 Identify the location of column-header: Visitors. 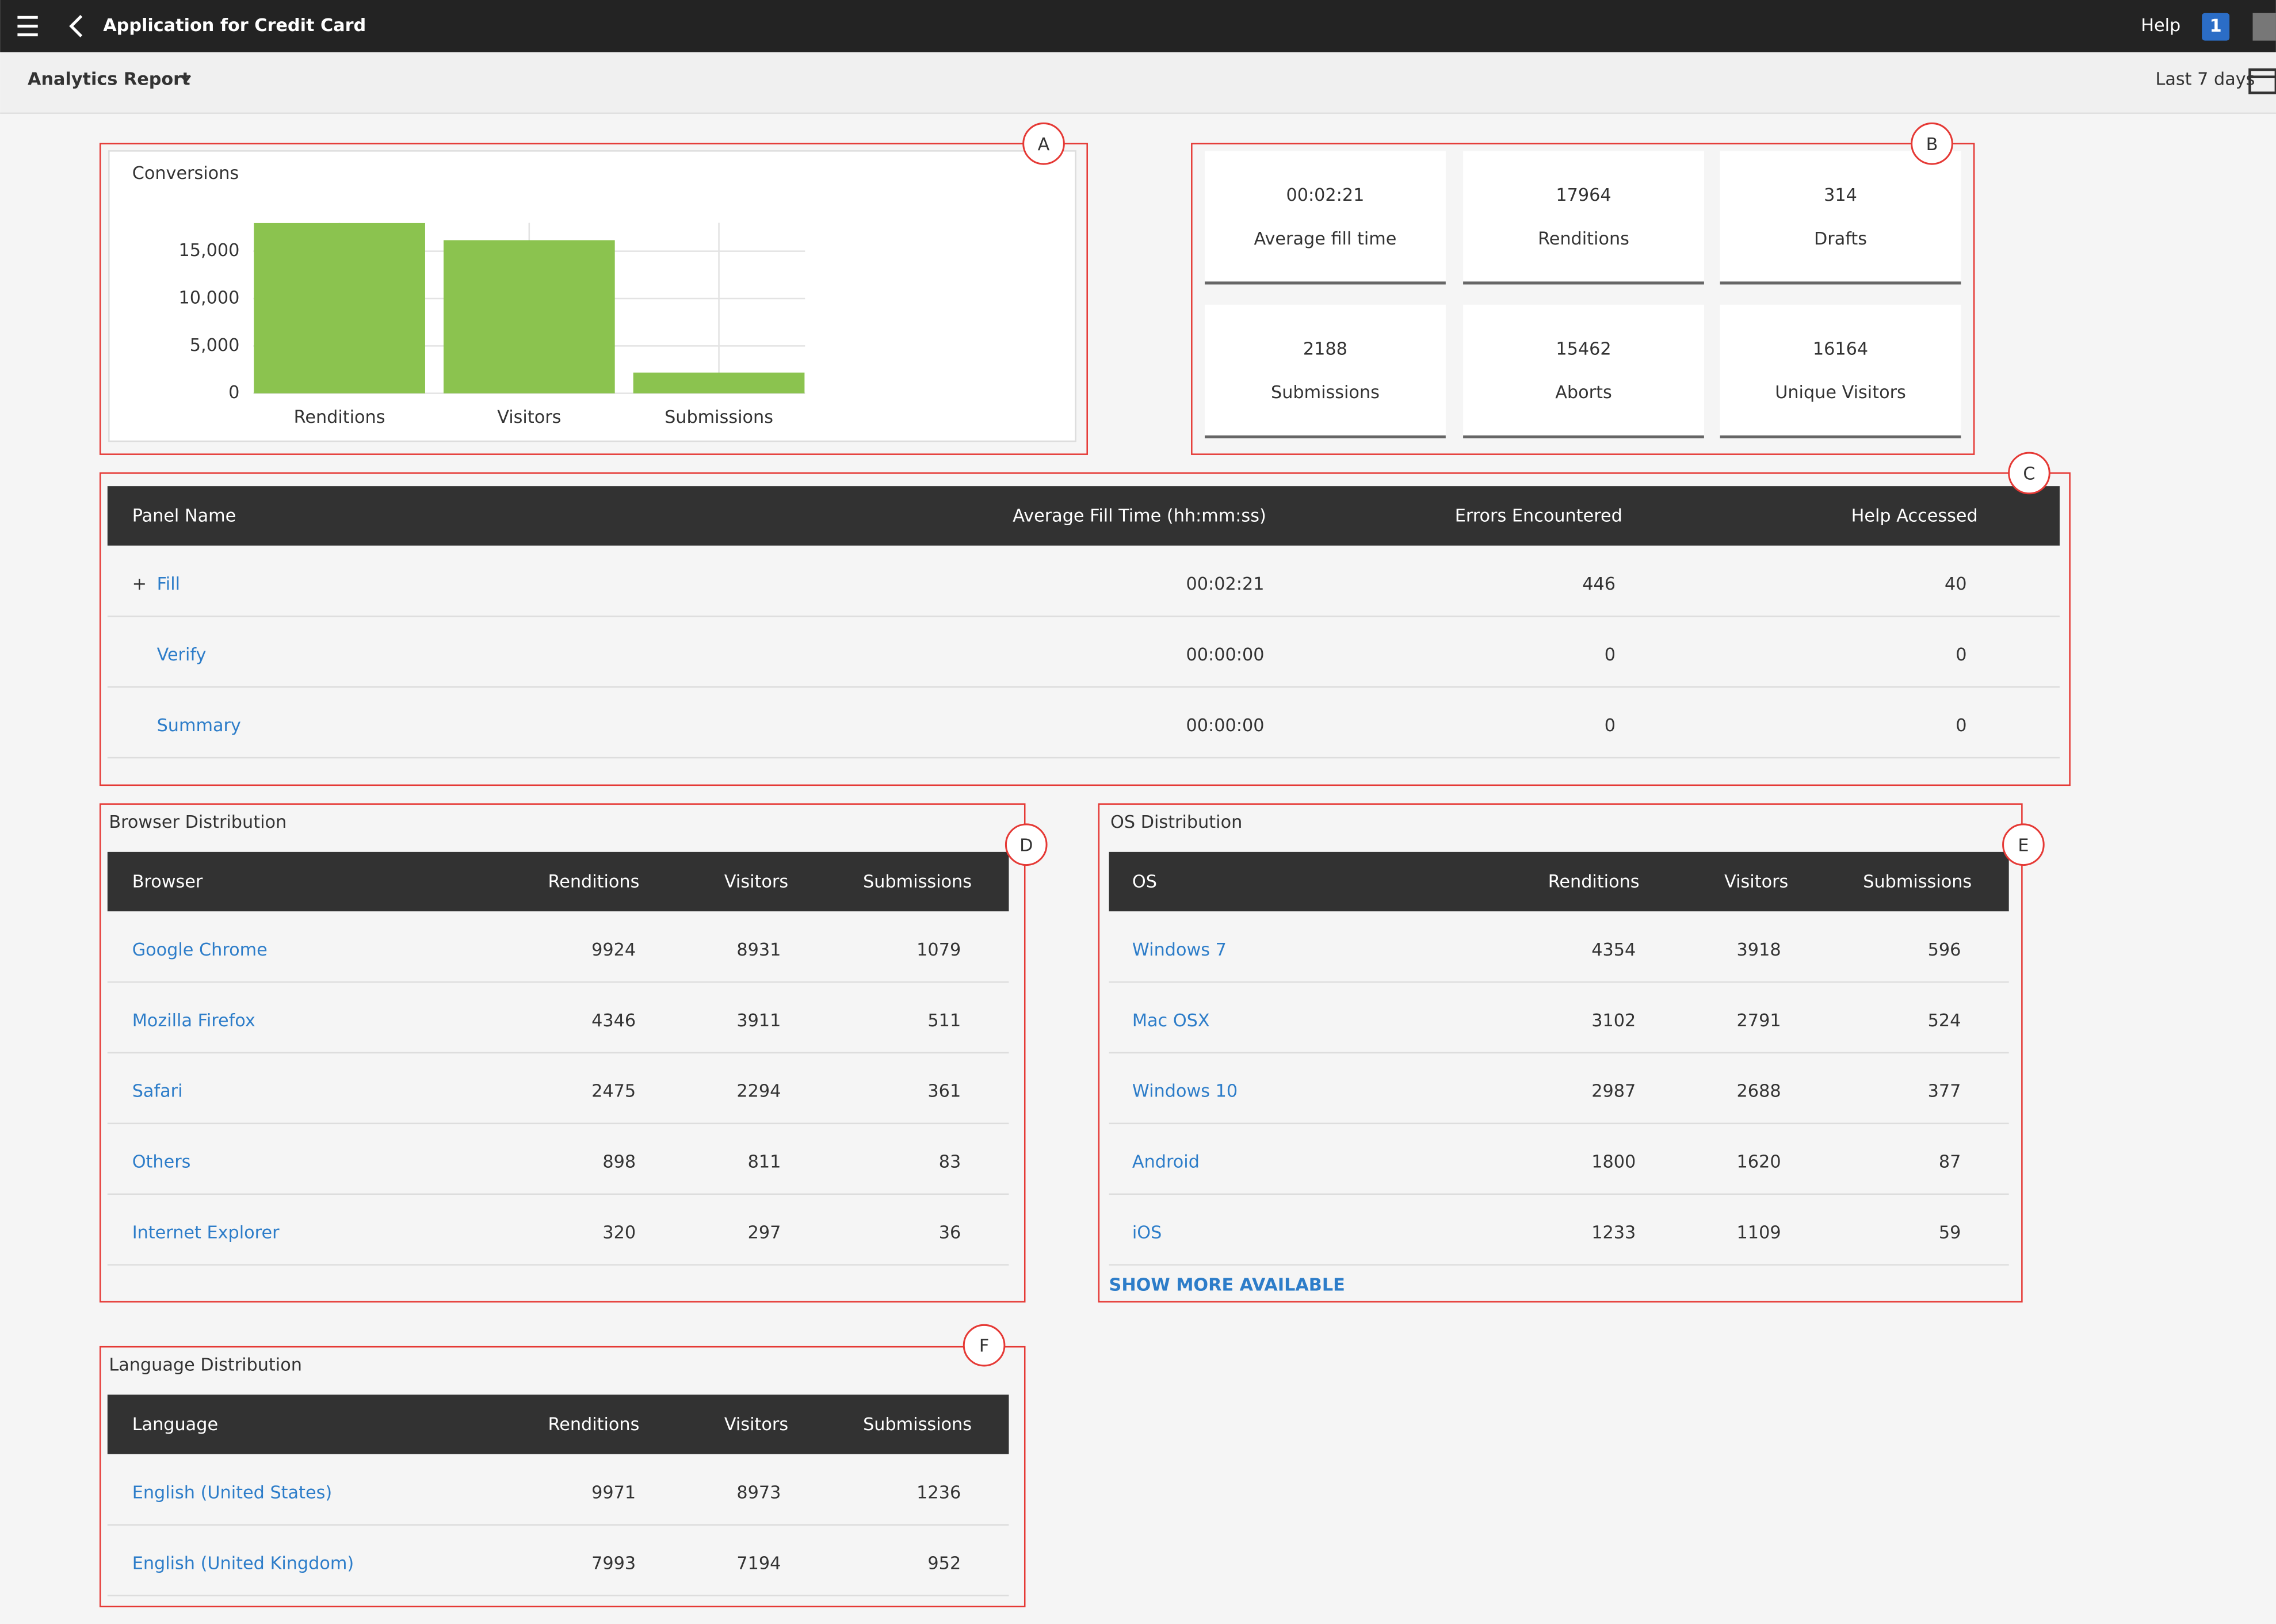
(1756, 882).